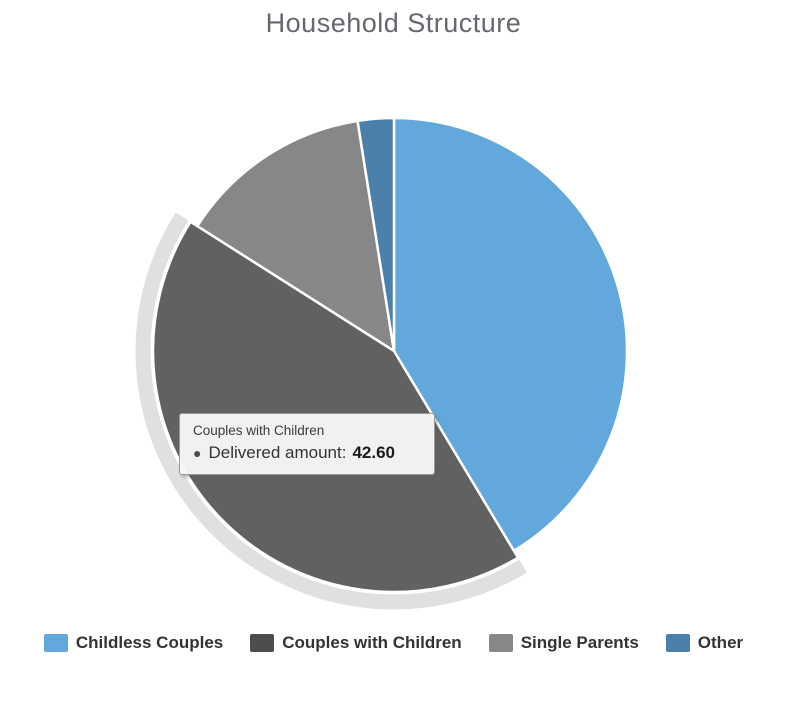 This screenshot has width=787, height=702. I want to click on legend-item-couples-with-children: Couples with Children, so click(356, 643).